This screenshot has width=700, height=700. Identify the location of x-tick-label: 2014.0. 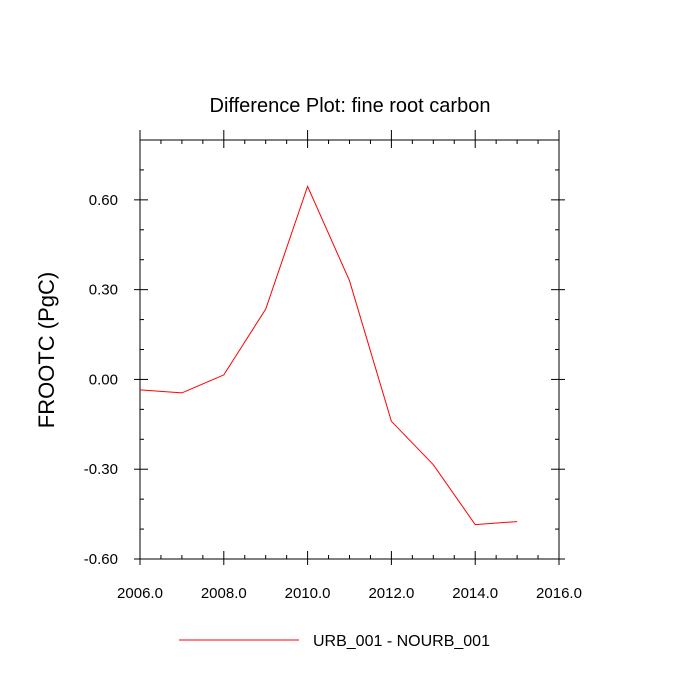
(475, 593).